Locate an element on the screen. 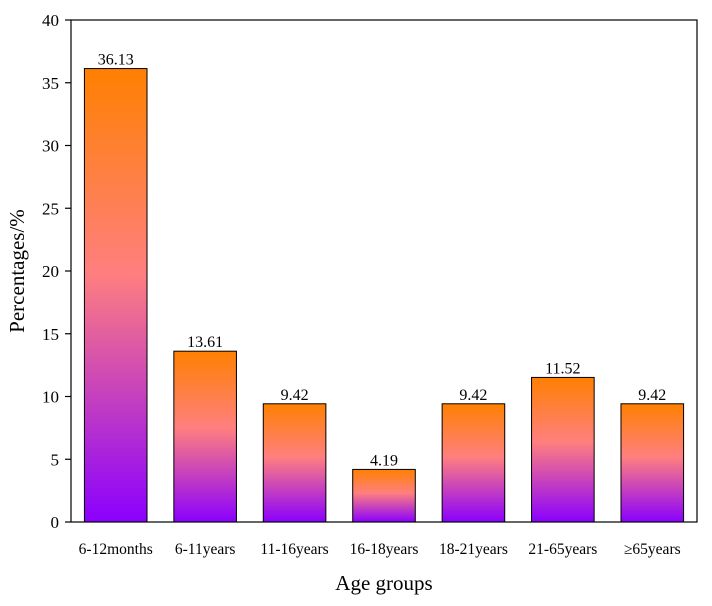  y-tick-label: 5 is located at coordinates (55, 459).